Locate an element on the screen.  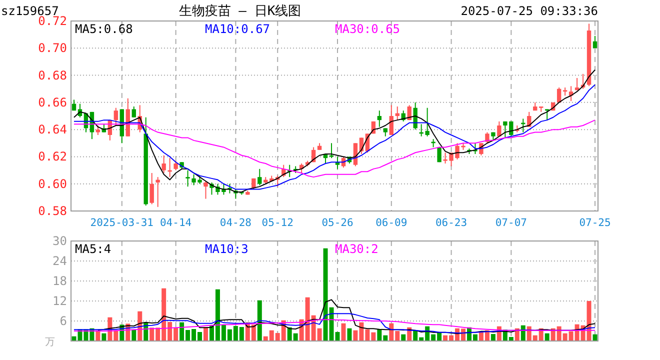
y-tick-label: 0.60 is located at coordinates (52, 183).